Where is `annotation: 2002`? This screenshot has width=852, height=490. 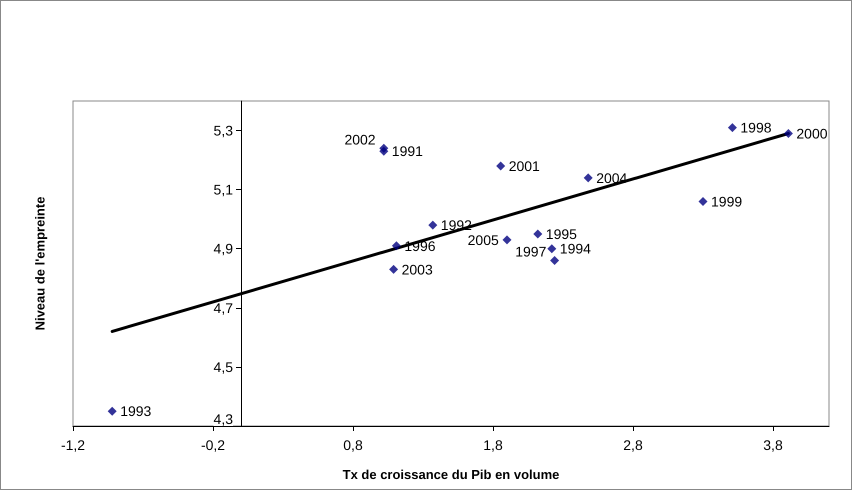
annotation: 2002 is located at coordinates (360, 139).